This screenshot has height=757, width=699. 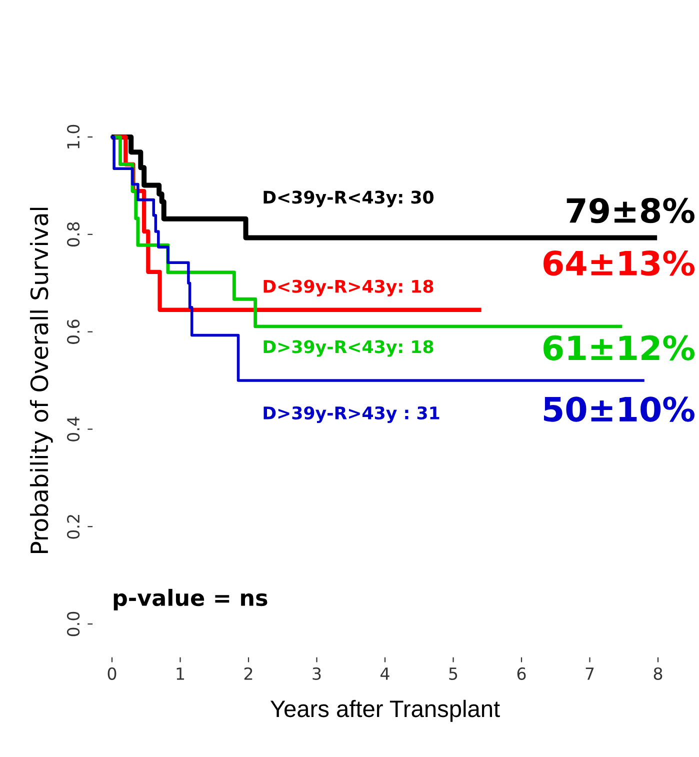 I want to click on x-axis-title: Years after Transplant, so click(x=385, y=711).